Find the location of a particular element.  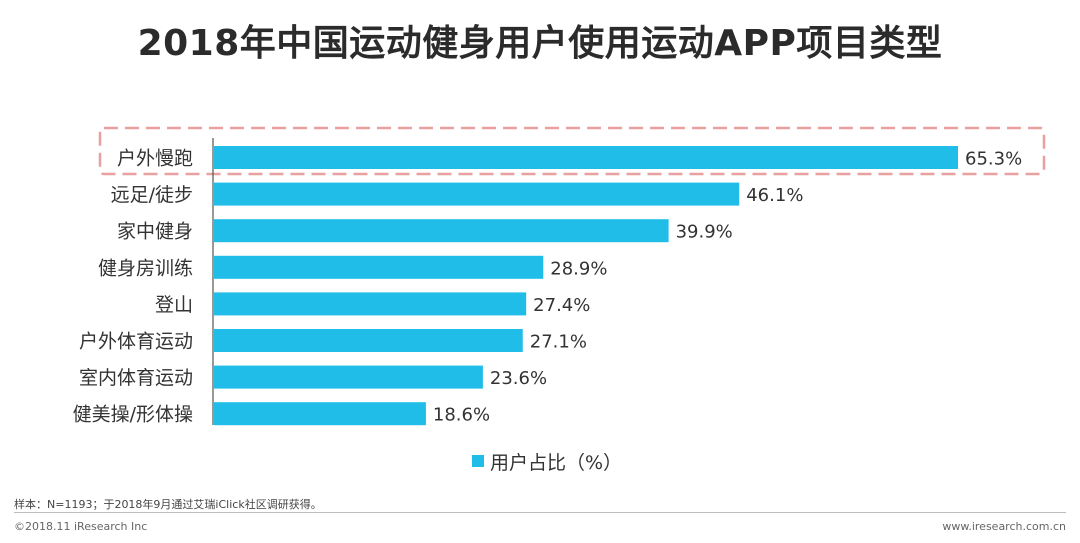

footer-divider is located at coordinates (540, 512).